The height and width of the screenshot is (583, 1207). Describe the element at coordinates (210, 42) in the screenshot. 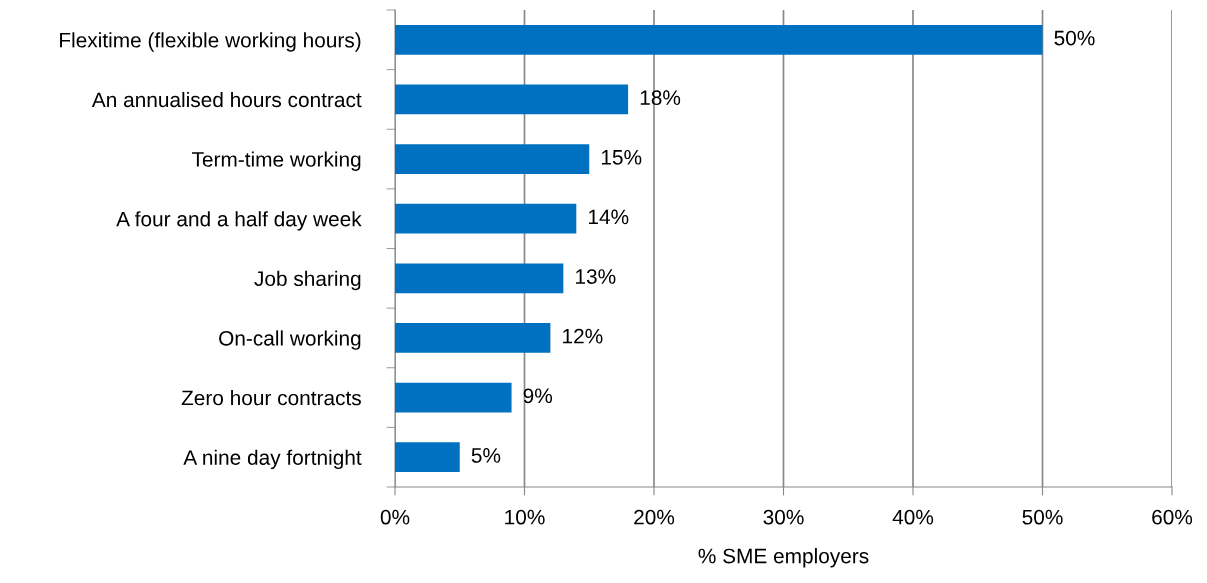

I see `y-tick-label: Flexitime (flexible working hours)` at that location.